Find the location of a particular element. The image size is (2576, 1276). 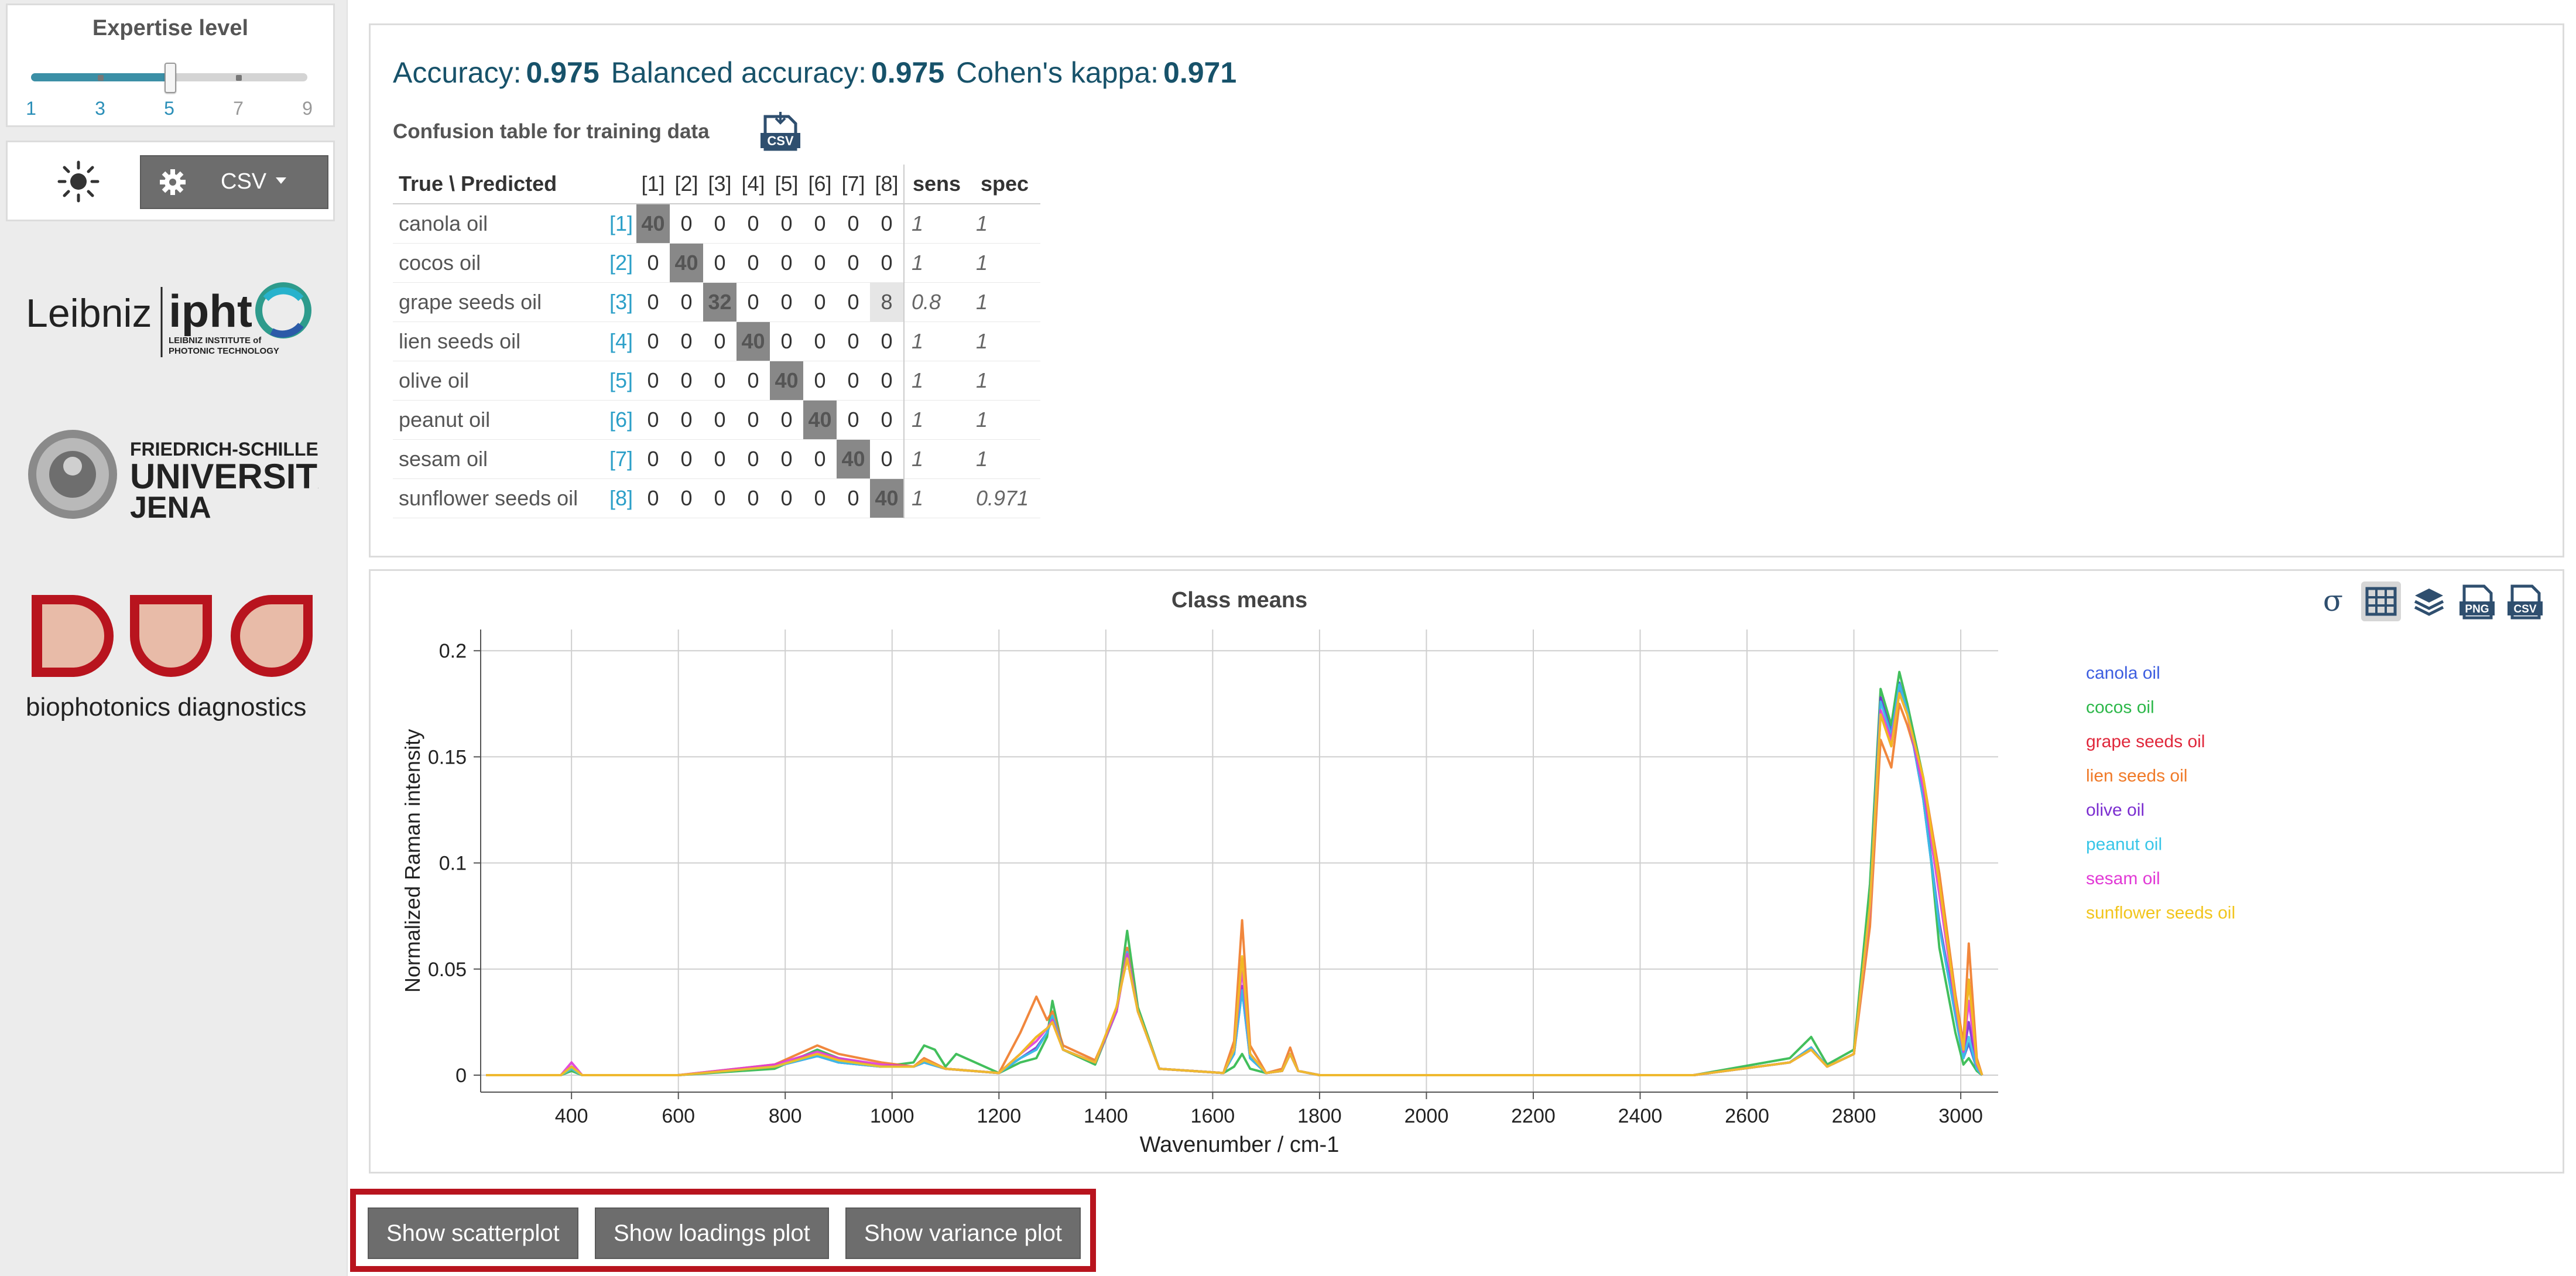

svg-text: Leibniz is located at coordinates (89, 313).